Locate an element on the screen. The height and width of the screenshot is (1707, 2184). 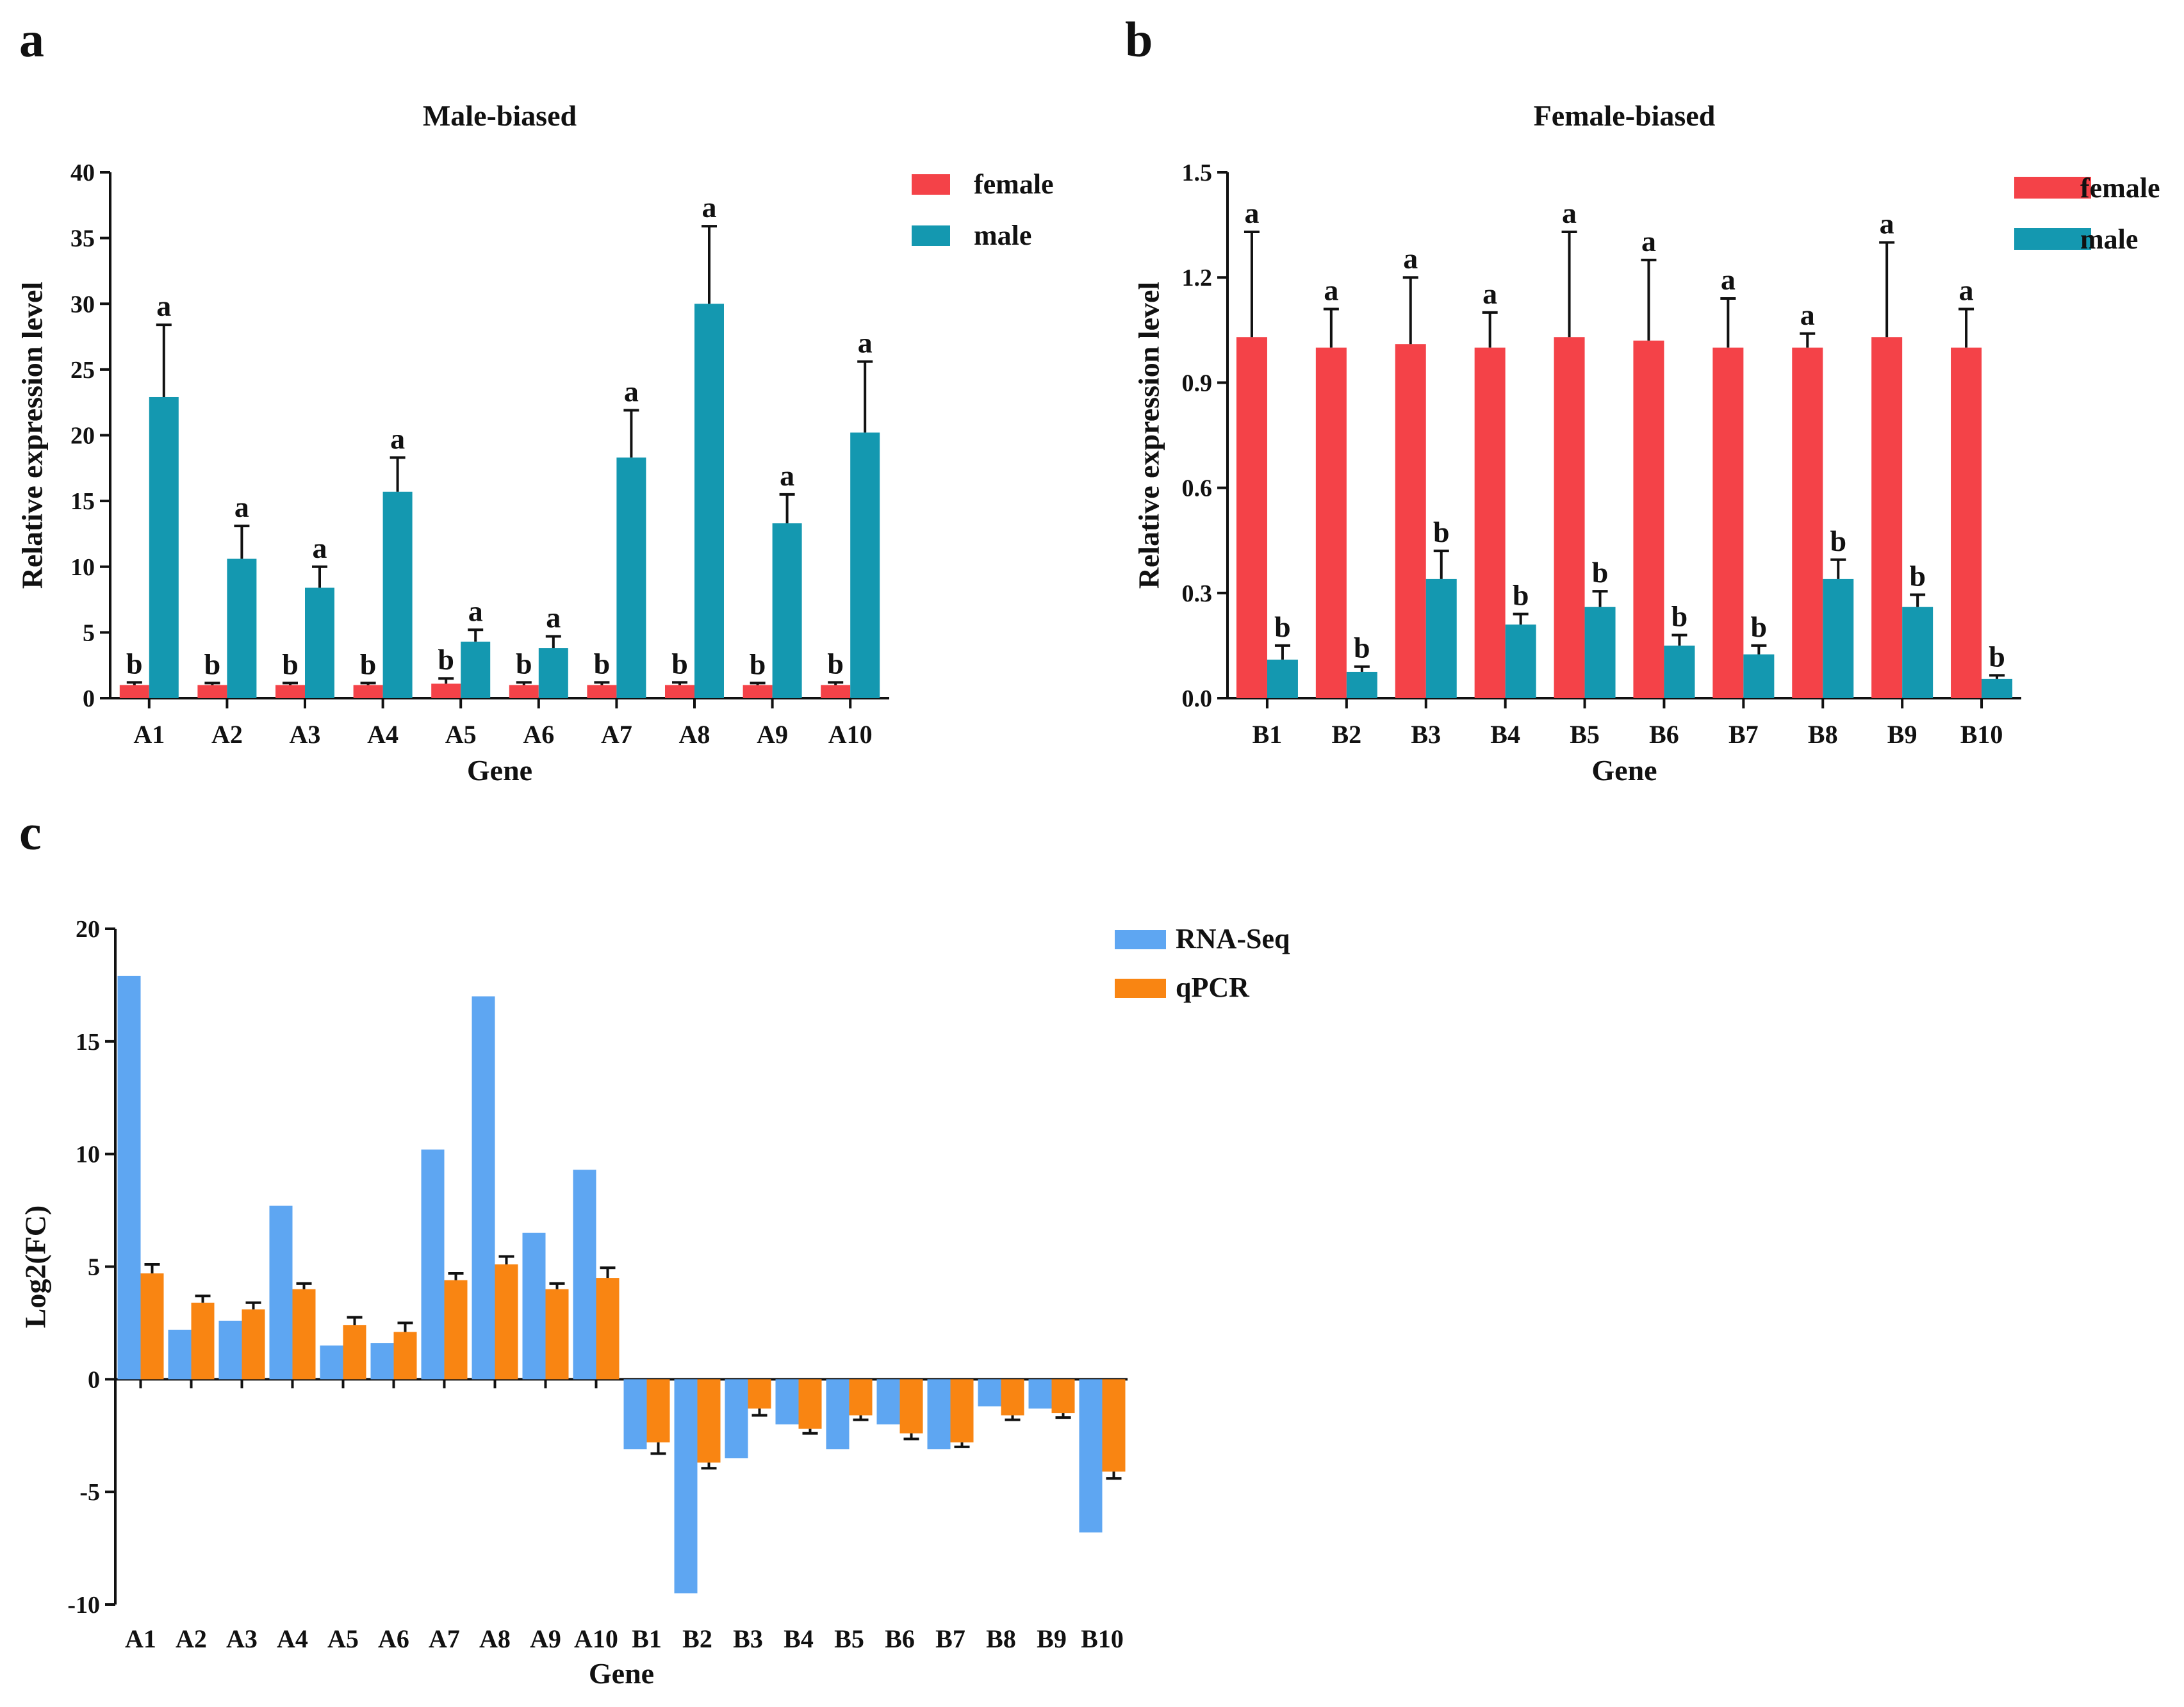
bar-male-b4 is located at coordinates (1520, 661).